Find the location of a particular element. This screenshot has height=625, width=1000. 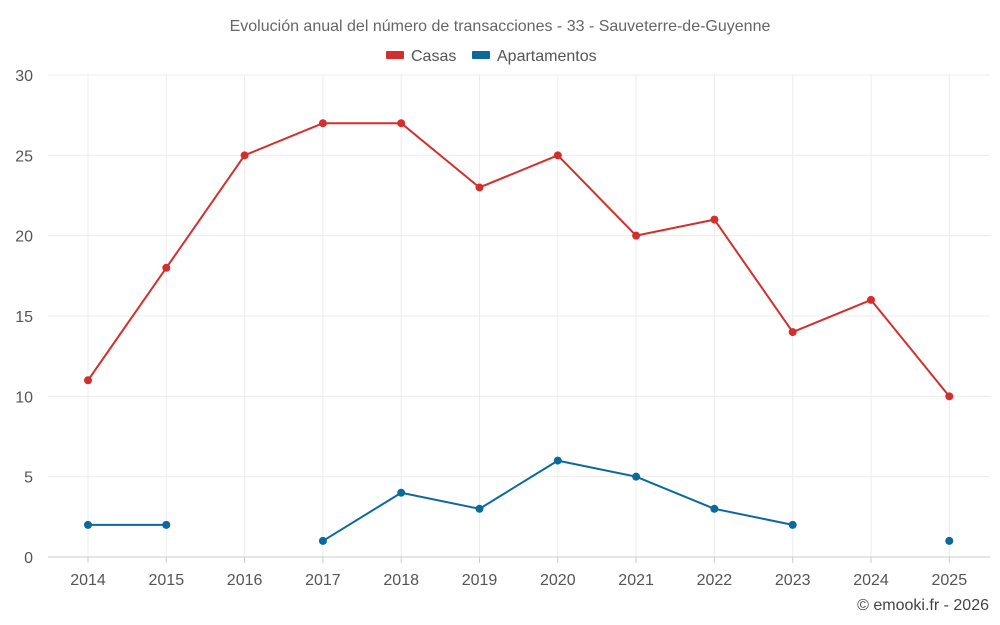

y-tick-label: 20 is located at coordinates (24, 237).